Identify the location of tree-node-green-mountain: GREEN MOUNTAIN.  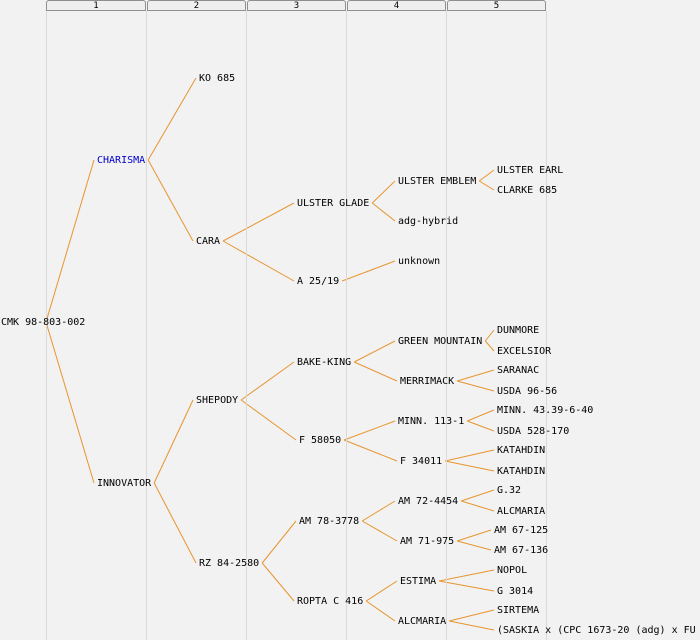
(440, 341).